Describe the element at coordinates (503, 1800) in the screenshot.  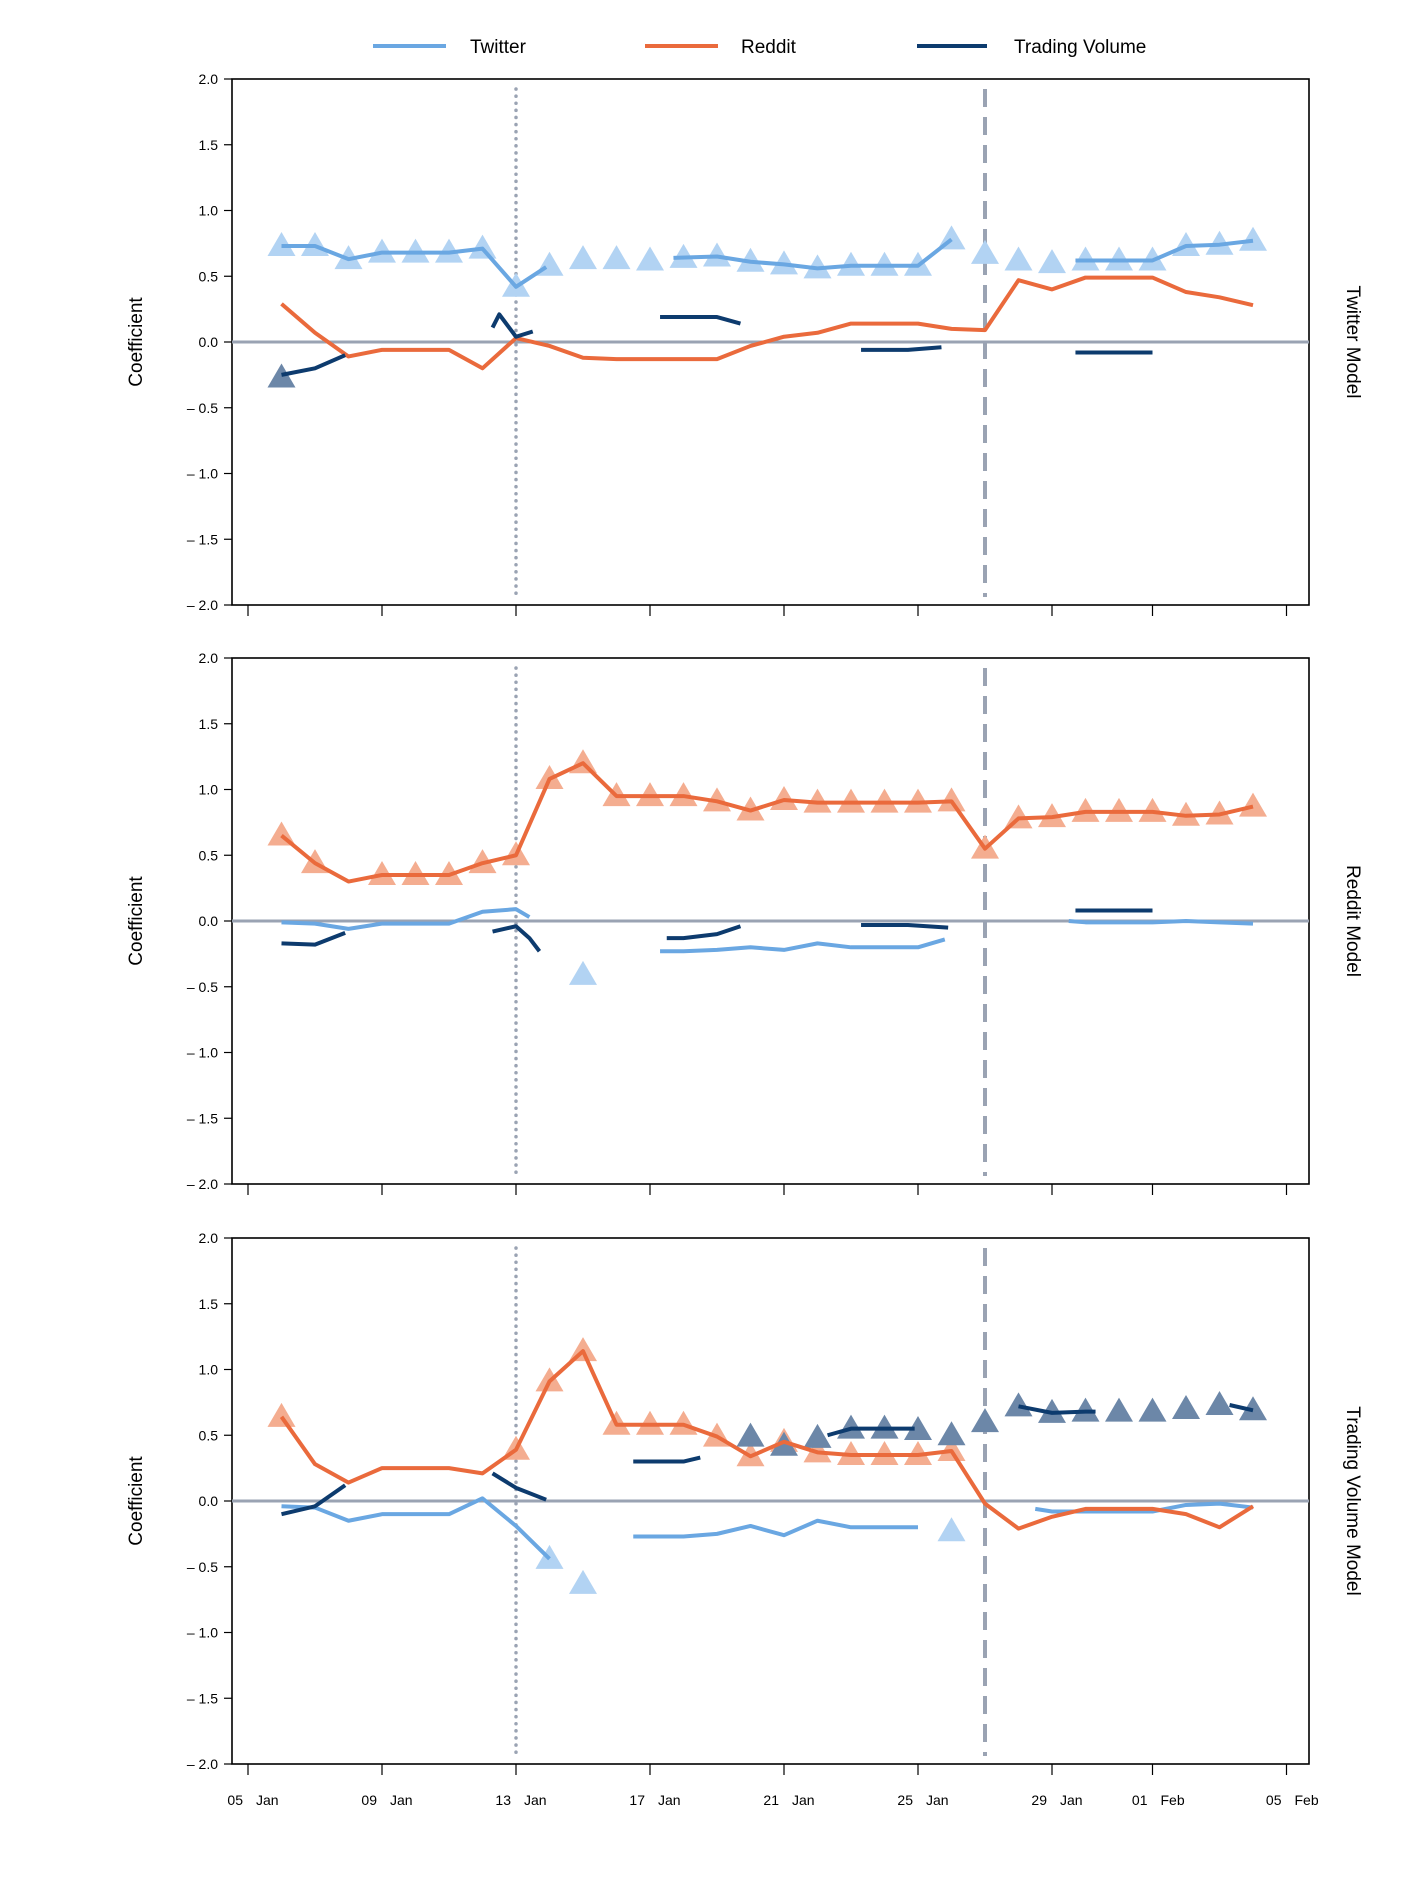
I see `x-tick-label-day: 13` at that location.